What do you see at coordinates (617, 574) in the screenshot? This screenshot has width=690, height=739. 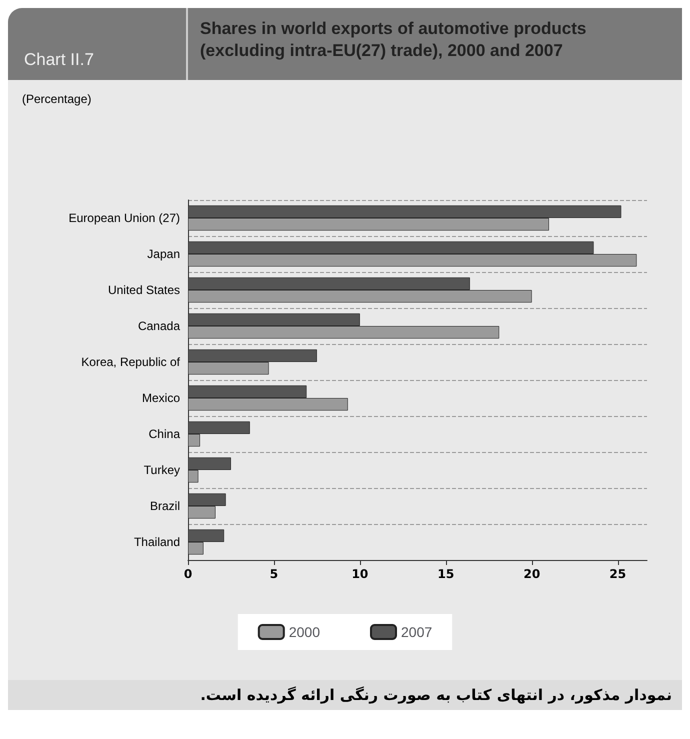 I see `x-tick-label: 25` at bounding box center [617, 574].